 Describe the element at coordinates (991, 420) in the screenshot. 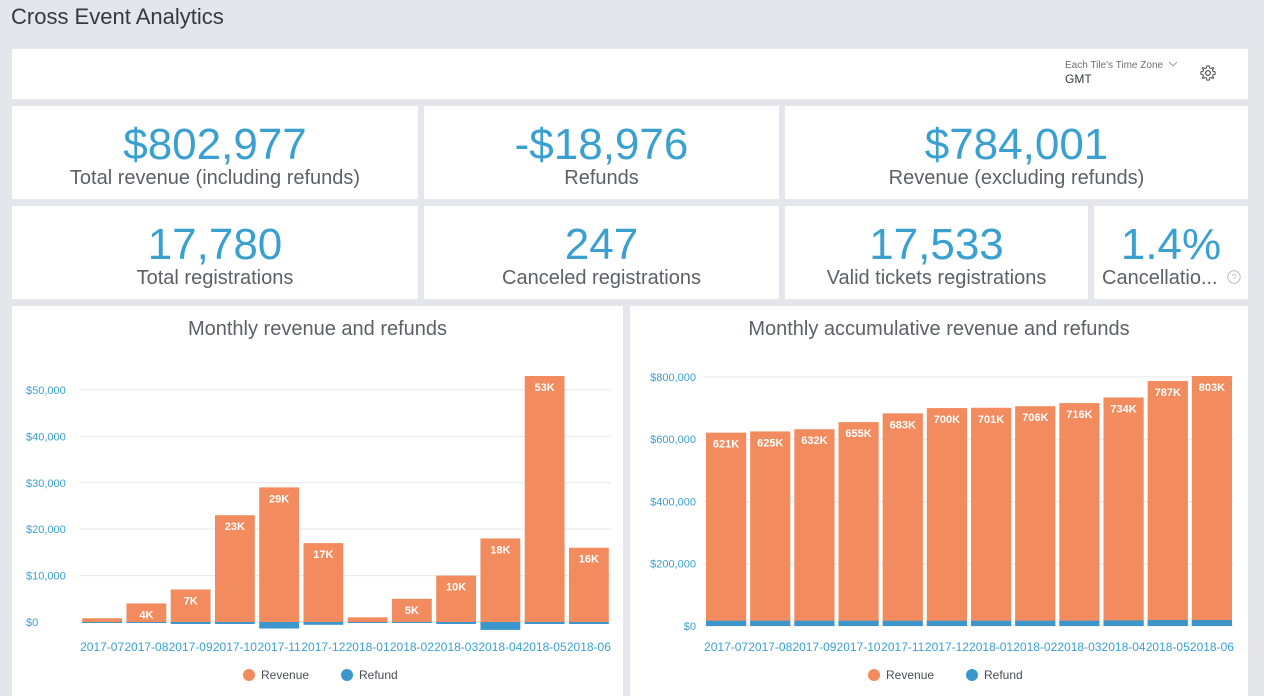

I see `data-label: 701K` at that location.